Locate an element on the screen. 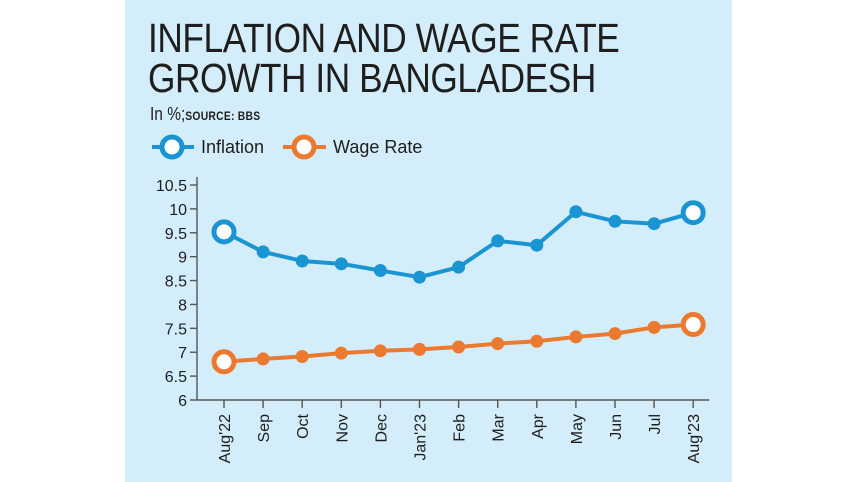 This screenshot has height=482, width=857. x-tick-label: Jul is located at coordinates (655, 424).